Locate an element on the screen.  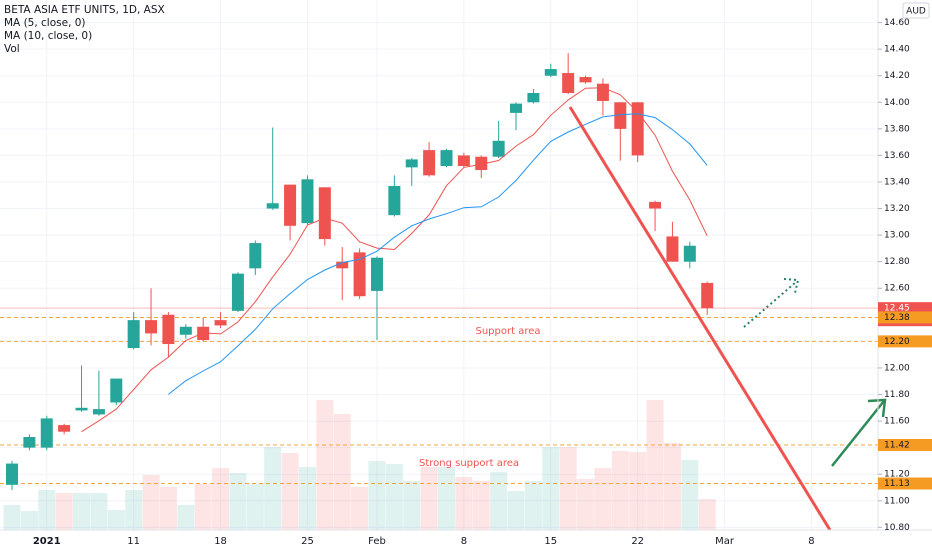
y-tick-label: 11.60 is located at coordinates (897, 422).